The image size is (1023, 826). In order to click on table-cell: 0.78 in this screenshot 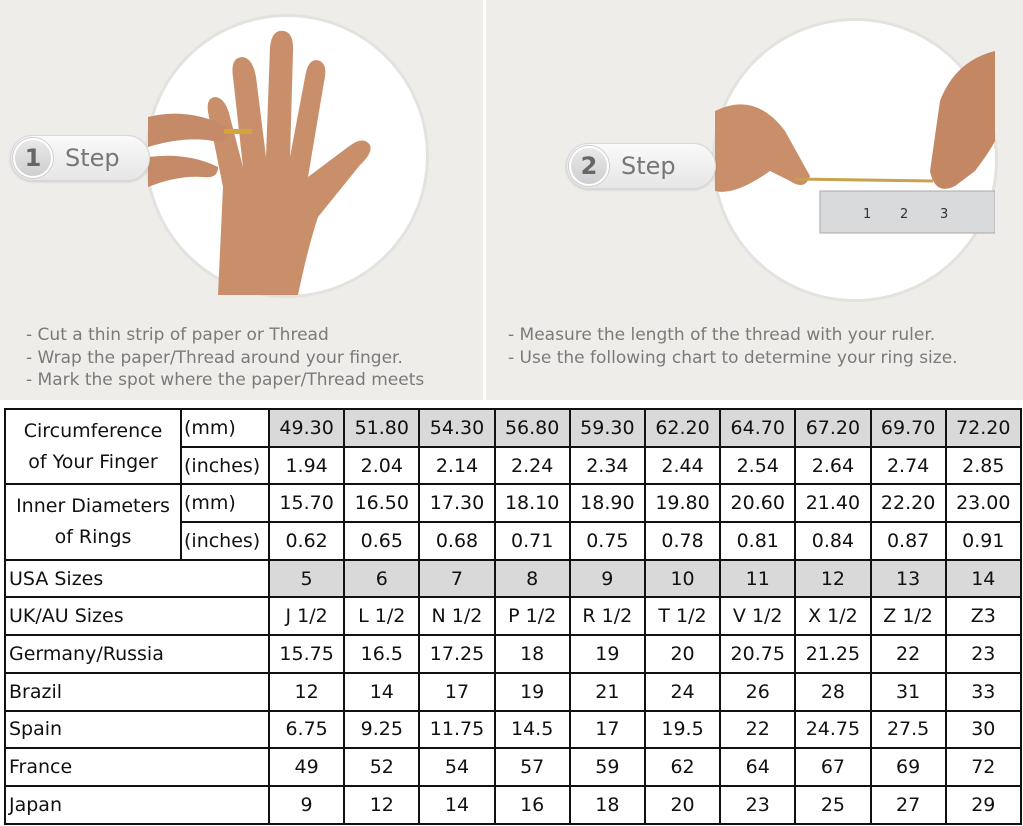, I will do `click(682, 541)`.